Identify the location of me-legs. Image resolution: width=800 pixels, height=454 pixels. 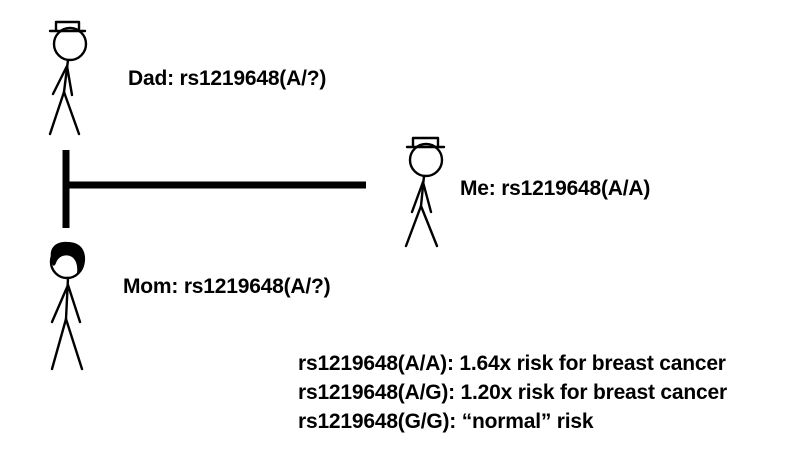
(421, 226).